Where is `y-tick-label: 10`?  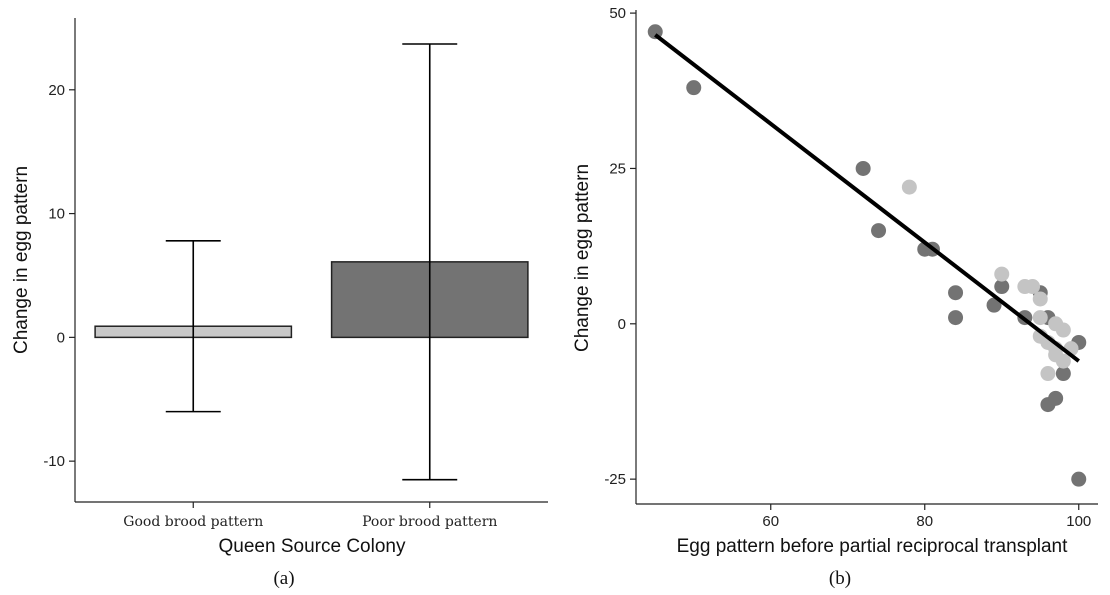
y-tick-label: 10 is located at coordinates (56, 214).